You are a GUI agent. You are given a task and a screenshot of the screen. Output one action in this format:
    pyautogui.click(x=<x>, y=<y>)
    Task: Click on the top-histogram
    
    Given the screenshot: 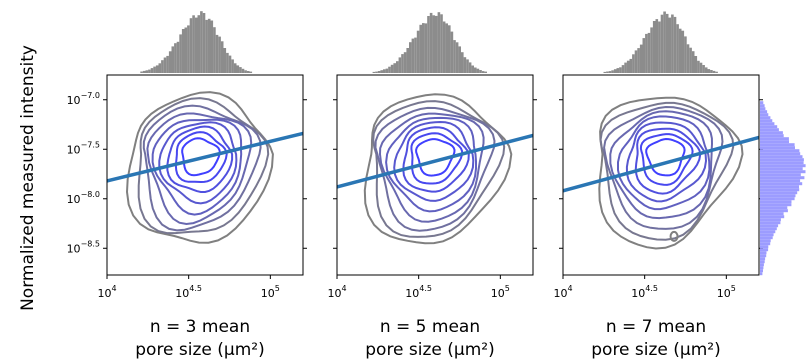 What is the action you would take?
    pyautogui.click(x=429, y=43)
    